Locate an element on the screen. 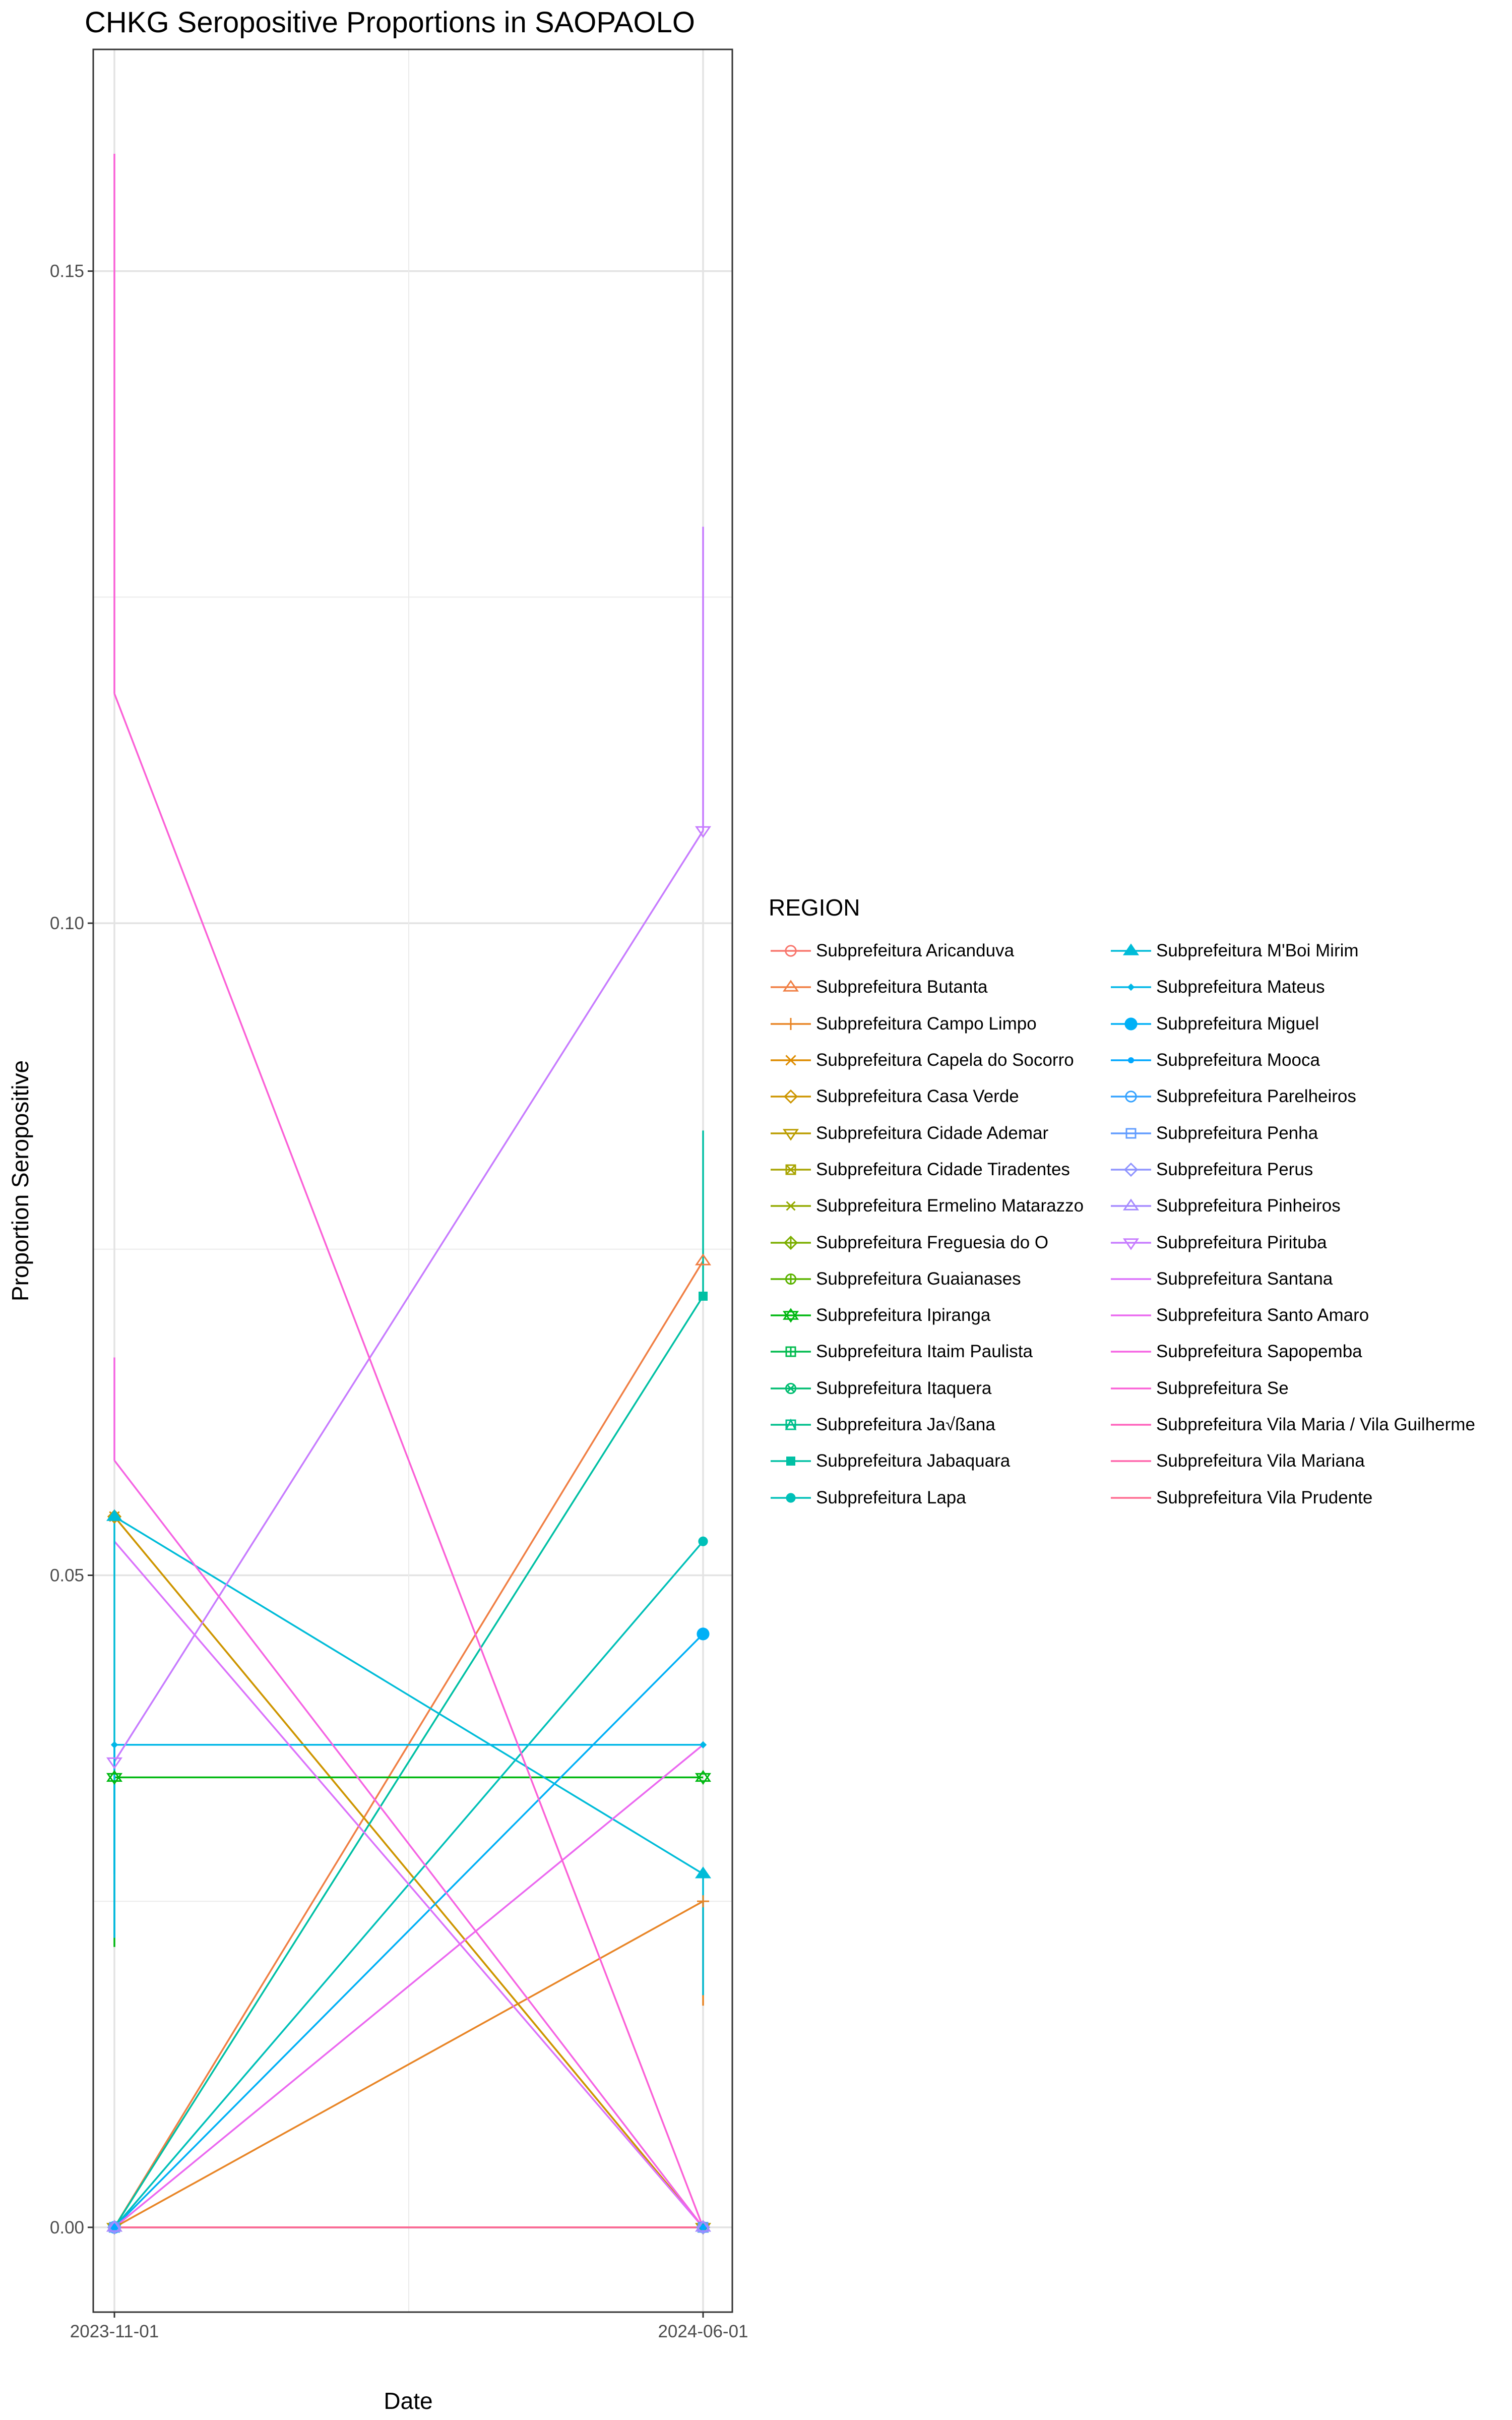  legend-label: Subprefeitura Capela do Socorro is located at coordinates (945, 1060).